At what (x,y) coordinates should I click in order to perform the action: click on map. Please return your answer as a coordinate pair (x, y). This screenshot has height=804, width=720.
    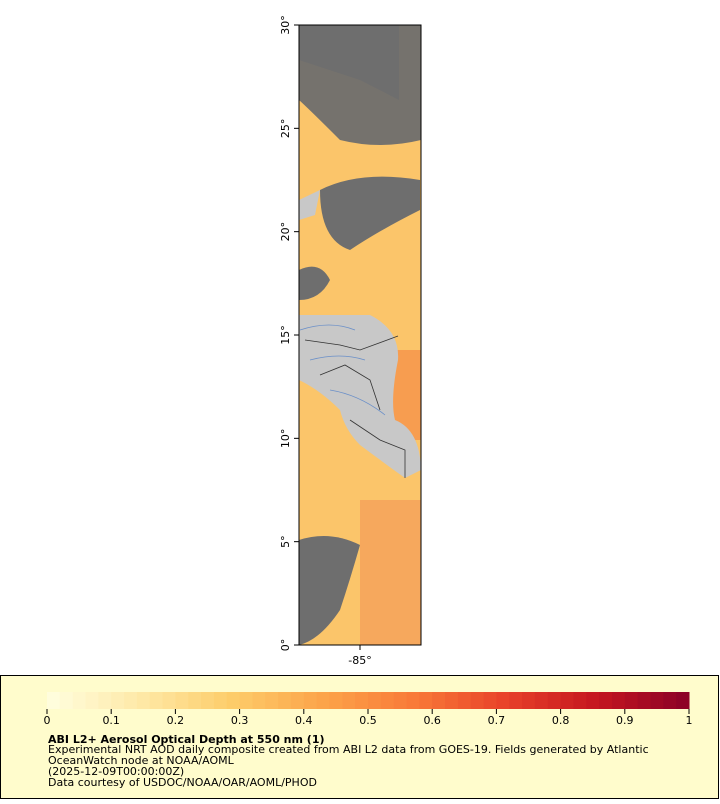
    Looking at the image, I should click on (360, 335).